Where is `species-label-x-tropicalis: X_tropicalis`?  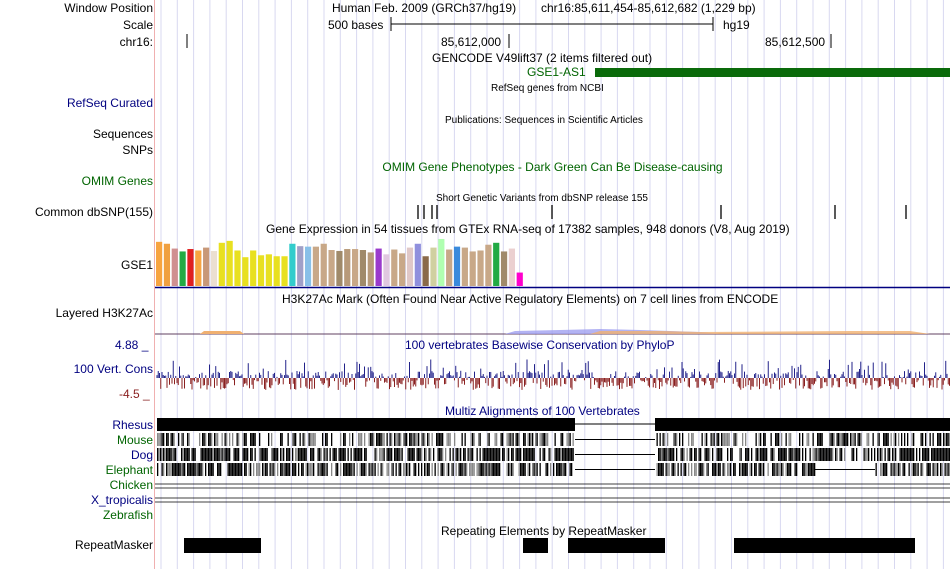
species-label-x-tropicalis: X_tropicalis is located at coordinates (121, 500).